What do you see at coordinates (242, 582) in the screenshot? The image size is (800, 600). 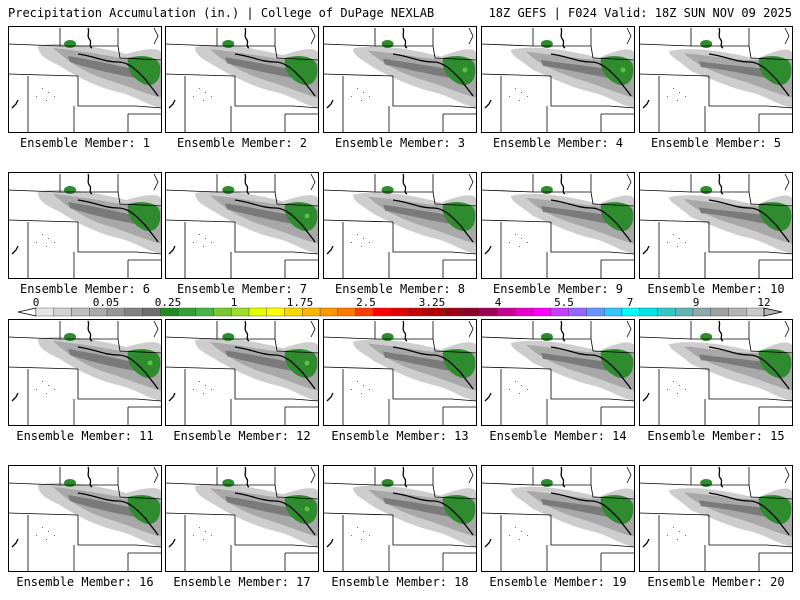 I see `member-caption: Ensemble Member: 17` at bounding box center [242, 582].